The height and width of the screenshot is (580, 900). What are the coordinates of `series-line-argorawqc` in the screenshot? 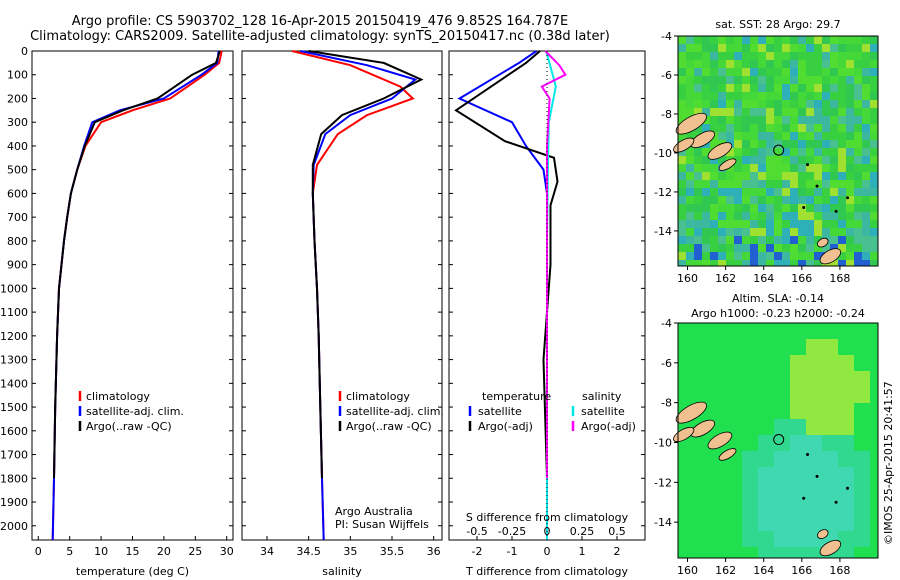 It's located at (366, 264).